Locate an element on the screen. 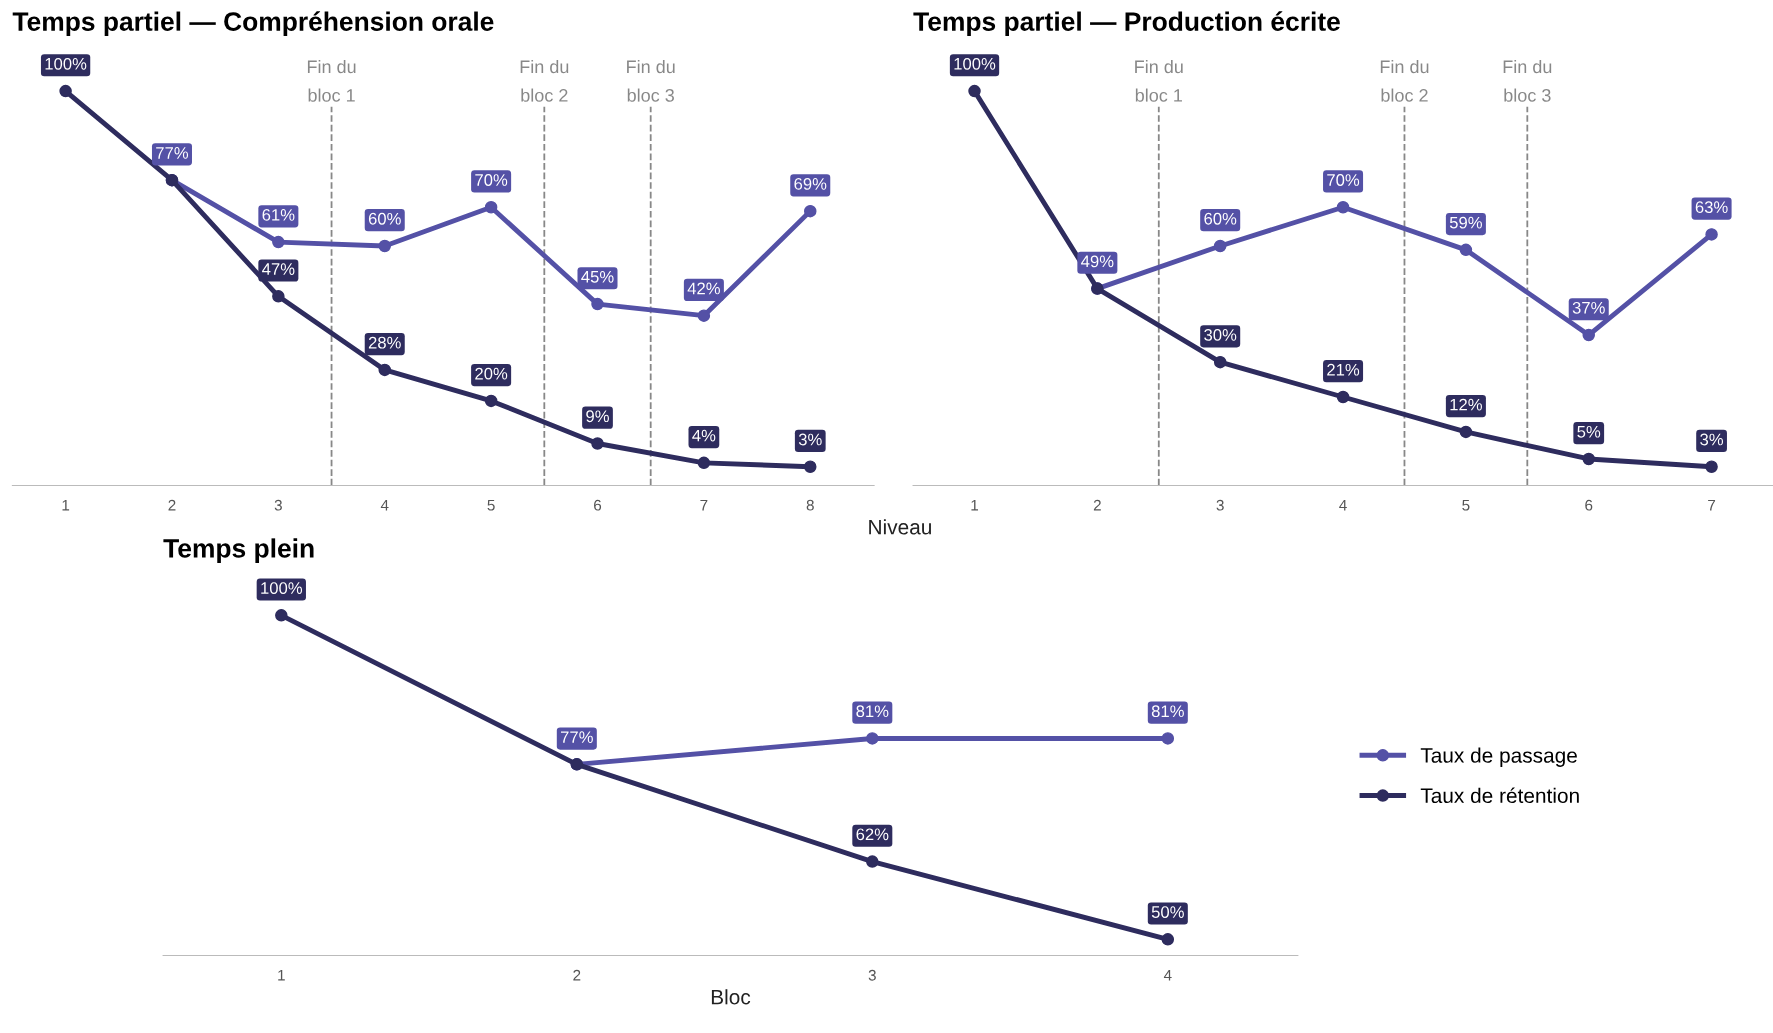 This screenshot has height=1033, width=1773. data-label: 45% is located at coordinates (597, 277).